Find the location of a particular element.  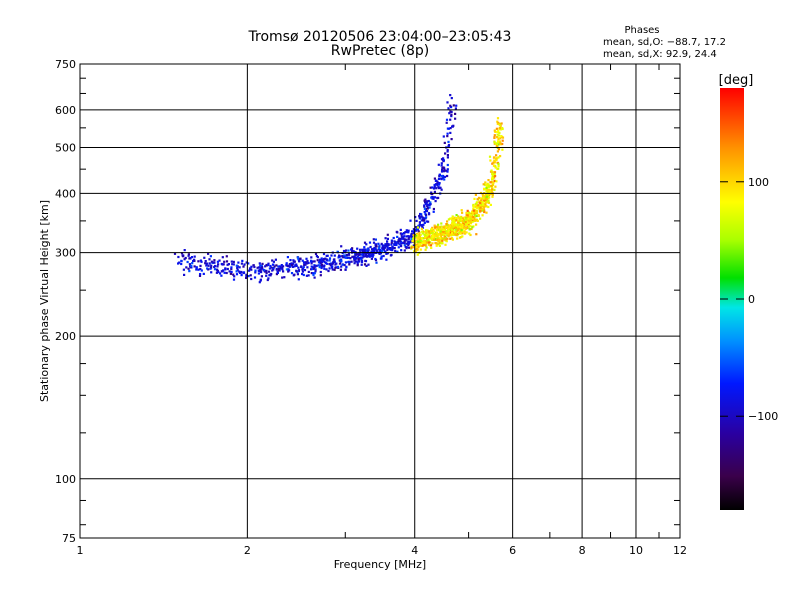

x-tick-label: 8 is located at coordinates (582, 550).